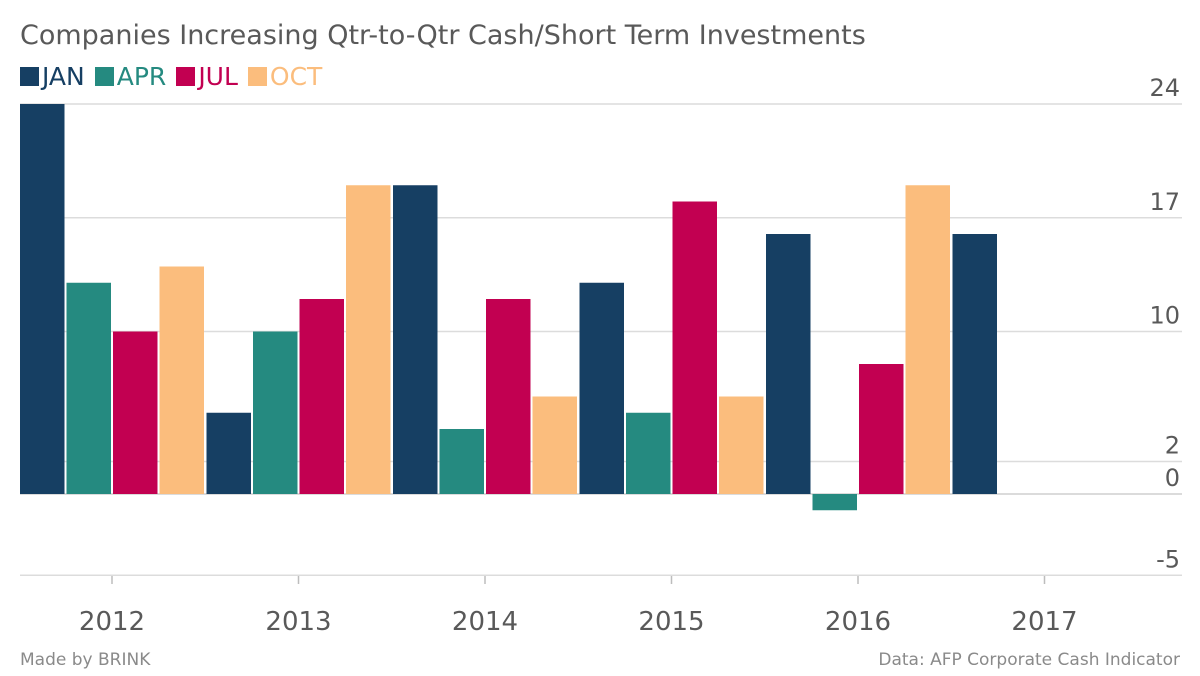  What do you see at coordinates (415, 339) in the screenshot?
I see `bar-jan-2014` at bounding box center [415, 339].